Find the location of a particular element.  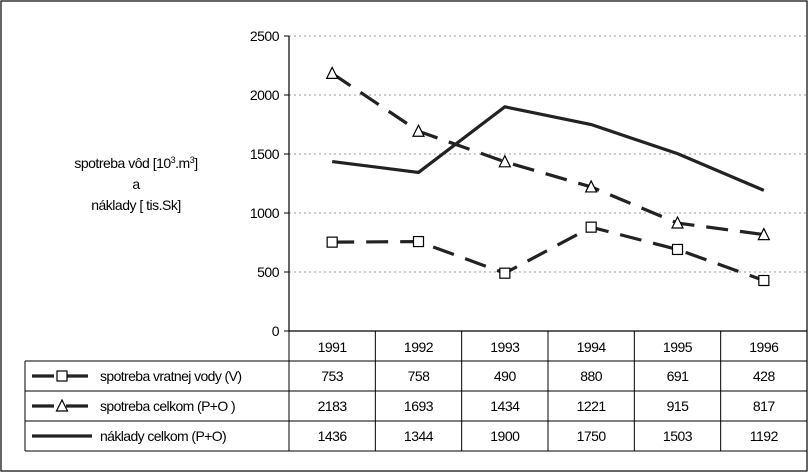

table-cell-value: 817 is located at coordinates (764, 406).